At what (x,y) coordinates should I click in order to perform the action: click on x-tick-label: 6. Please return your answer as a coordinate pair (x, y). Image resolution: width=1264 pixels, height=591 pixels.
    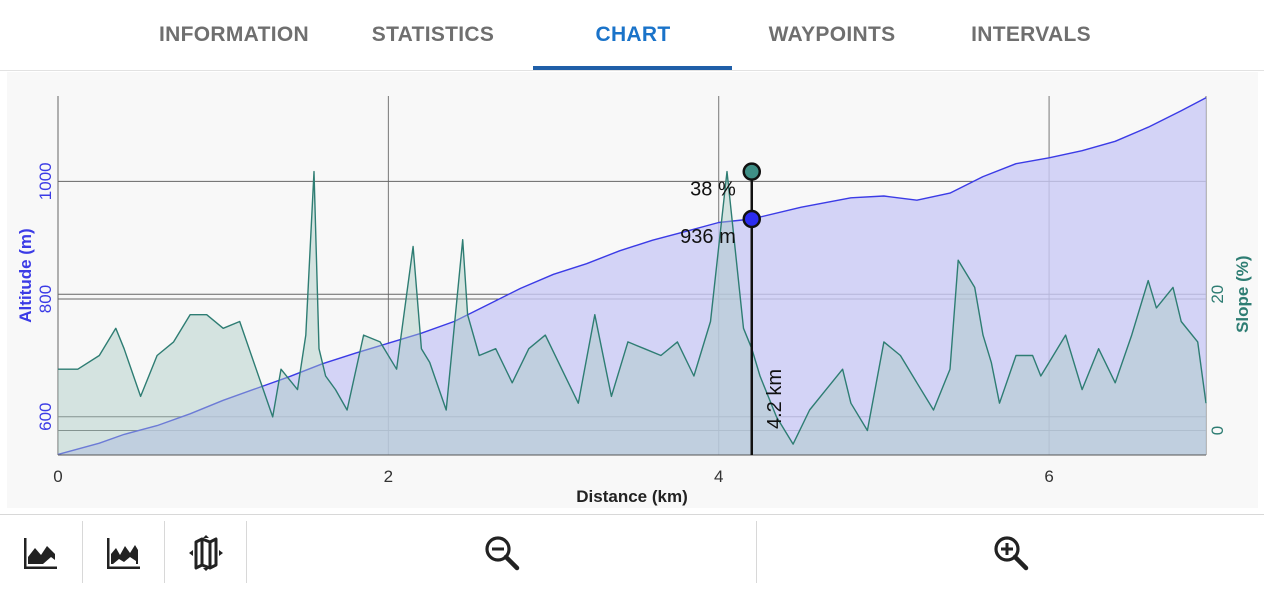
    Looking at the image, I should click on (1048, 476).